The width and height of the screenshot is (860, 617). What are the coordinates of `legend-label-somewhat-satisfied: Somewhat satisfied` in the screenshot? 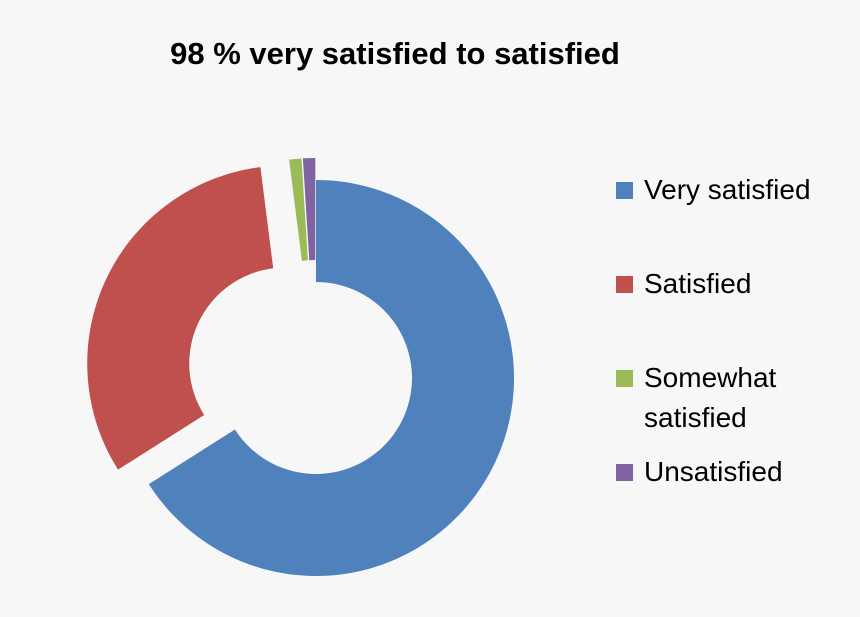 It's located at (710, 397).